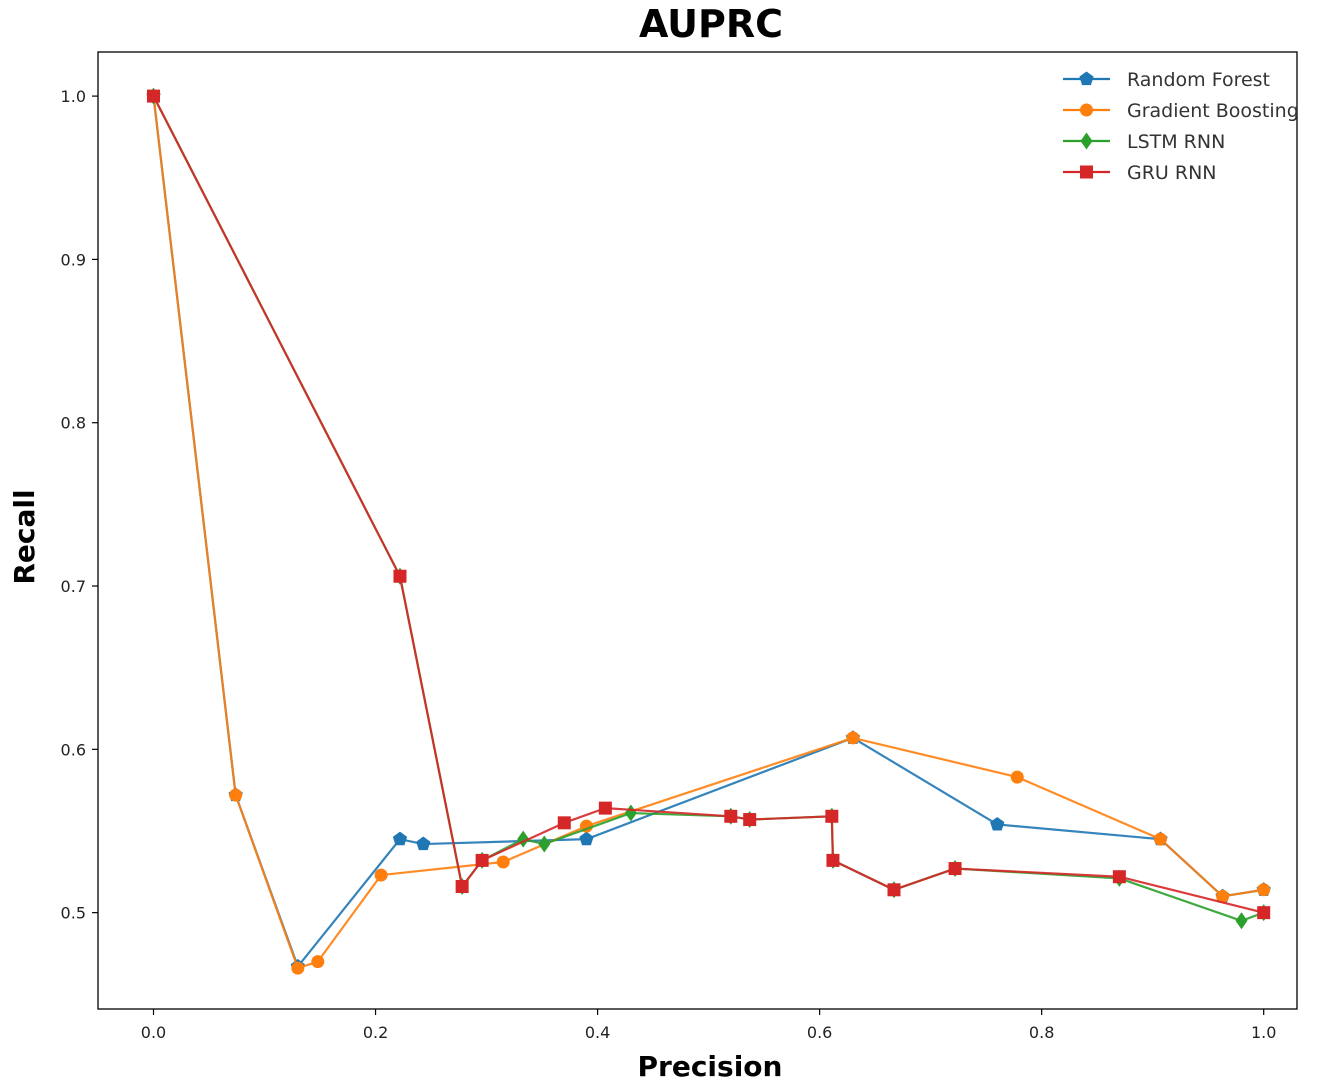 The height and width of the screenshot is (1088, 1339). Describe the element at coordinates (597, 1032) in the screenshot. I see `x-tick-label: 0.4` at that location.